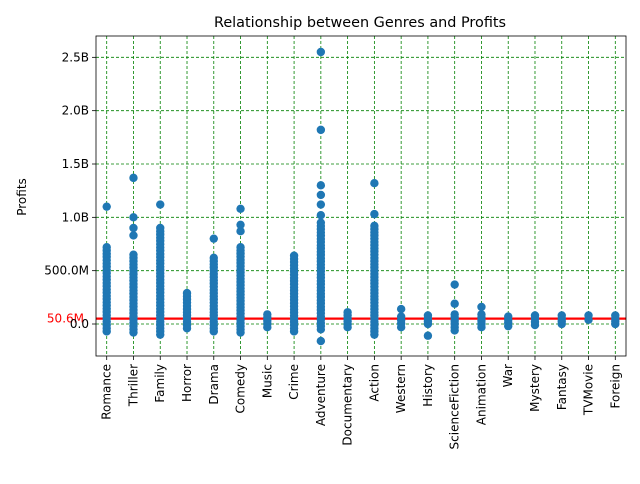  Describe the element at coordinates (214, 384) in the screenshot. I see `x-tick-label: Drama` at that location.